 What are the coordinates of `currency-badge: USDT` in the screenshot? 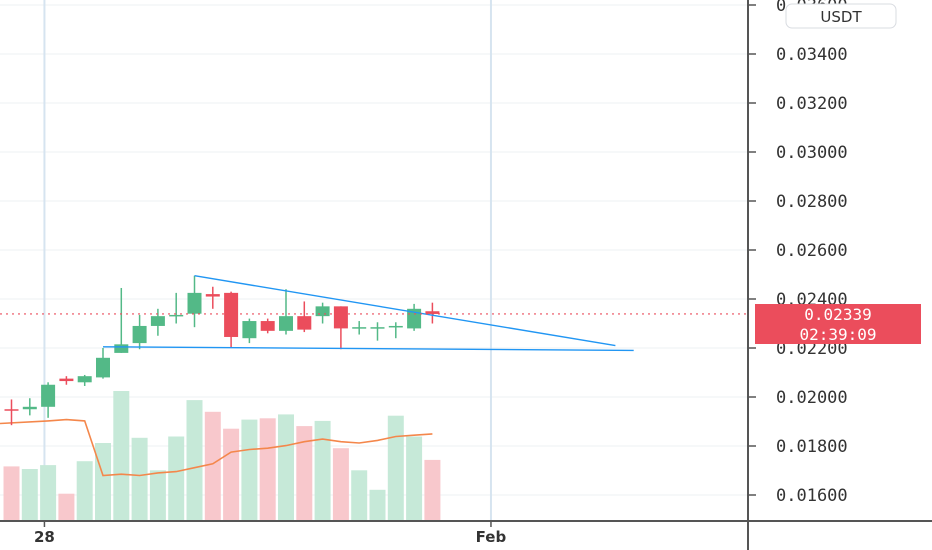 It's located at (841, 16).